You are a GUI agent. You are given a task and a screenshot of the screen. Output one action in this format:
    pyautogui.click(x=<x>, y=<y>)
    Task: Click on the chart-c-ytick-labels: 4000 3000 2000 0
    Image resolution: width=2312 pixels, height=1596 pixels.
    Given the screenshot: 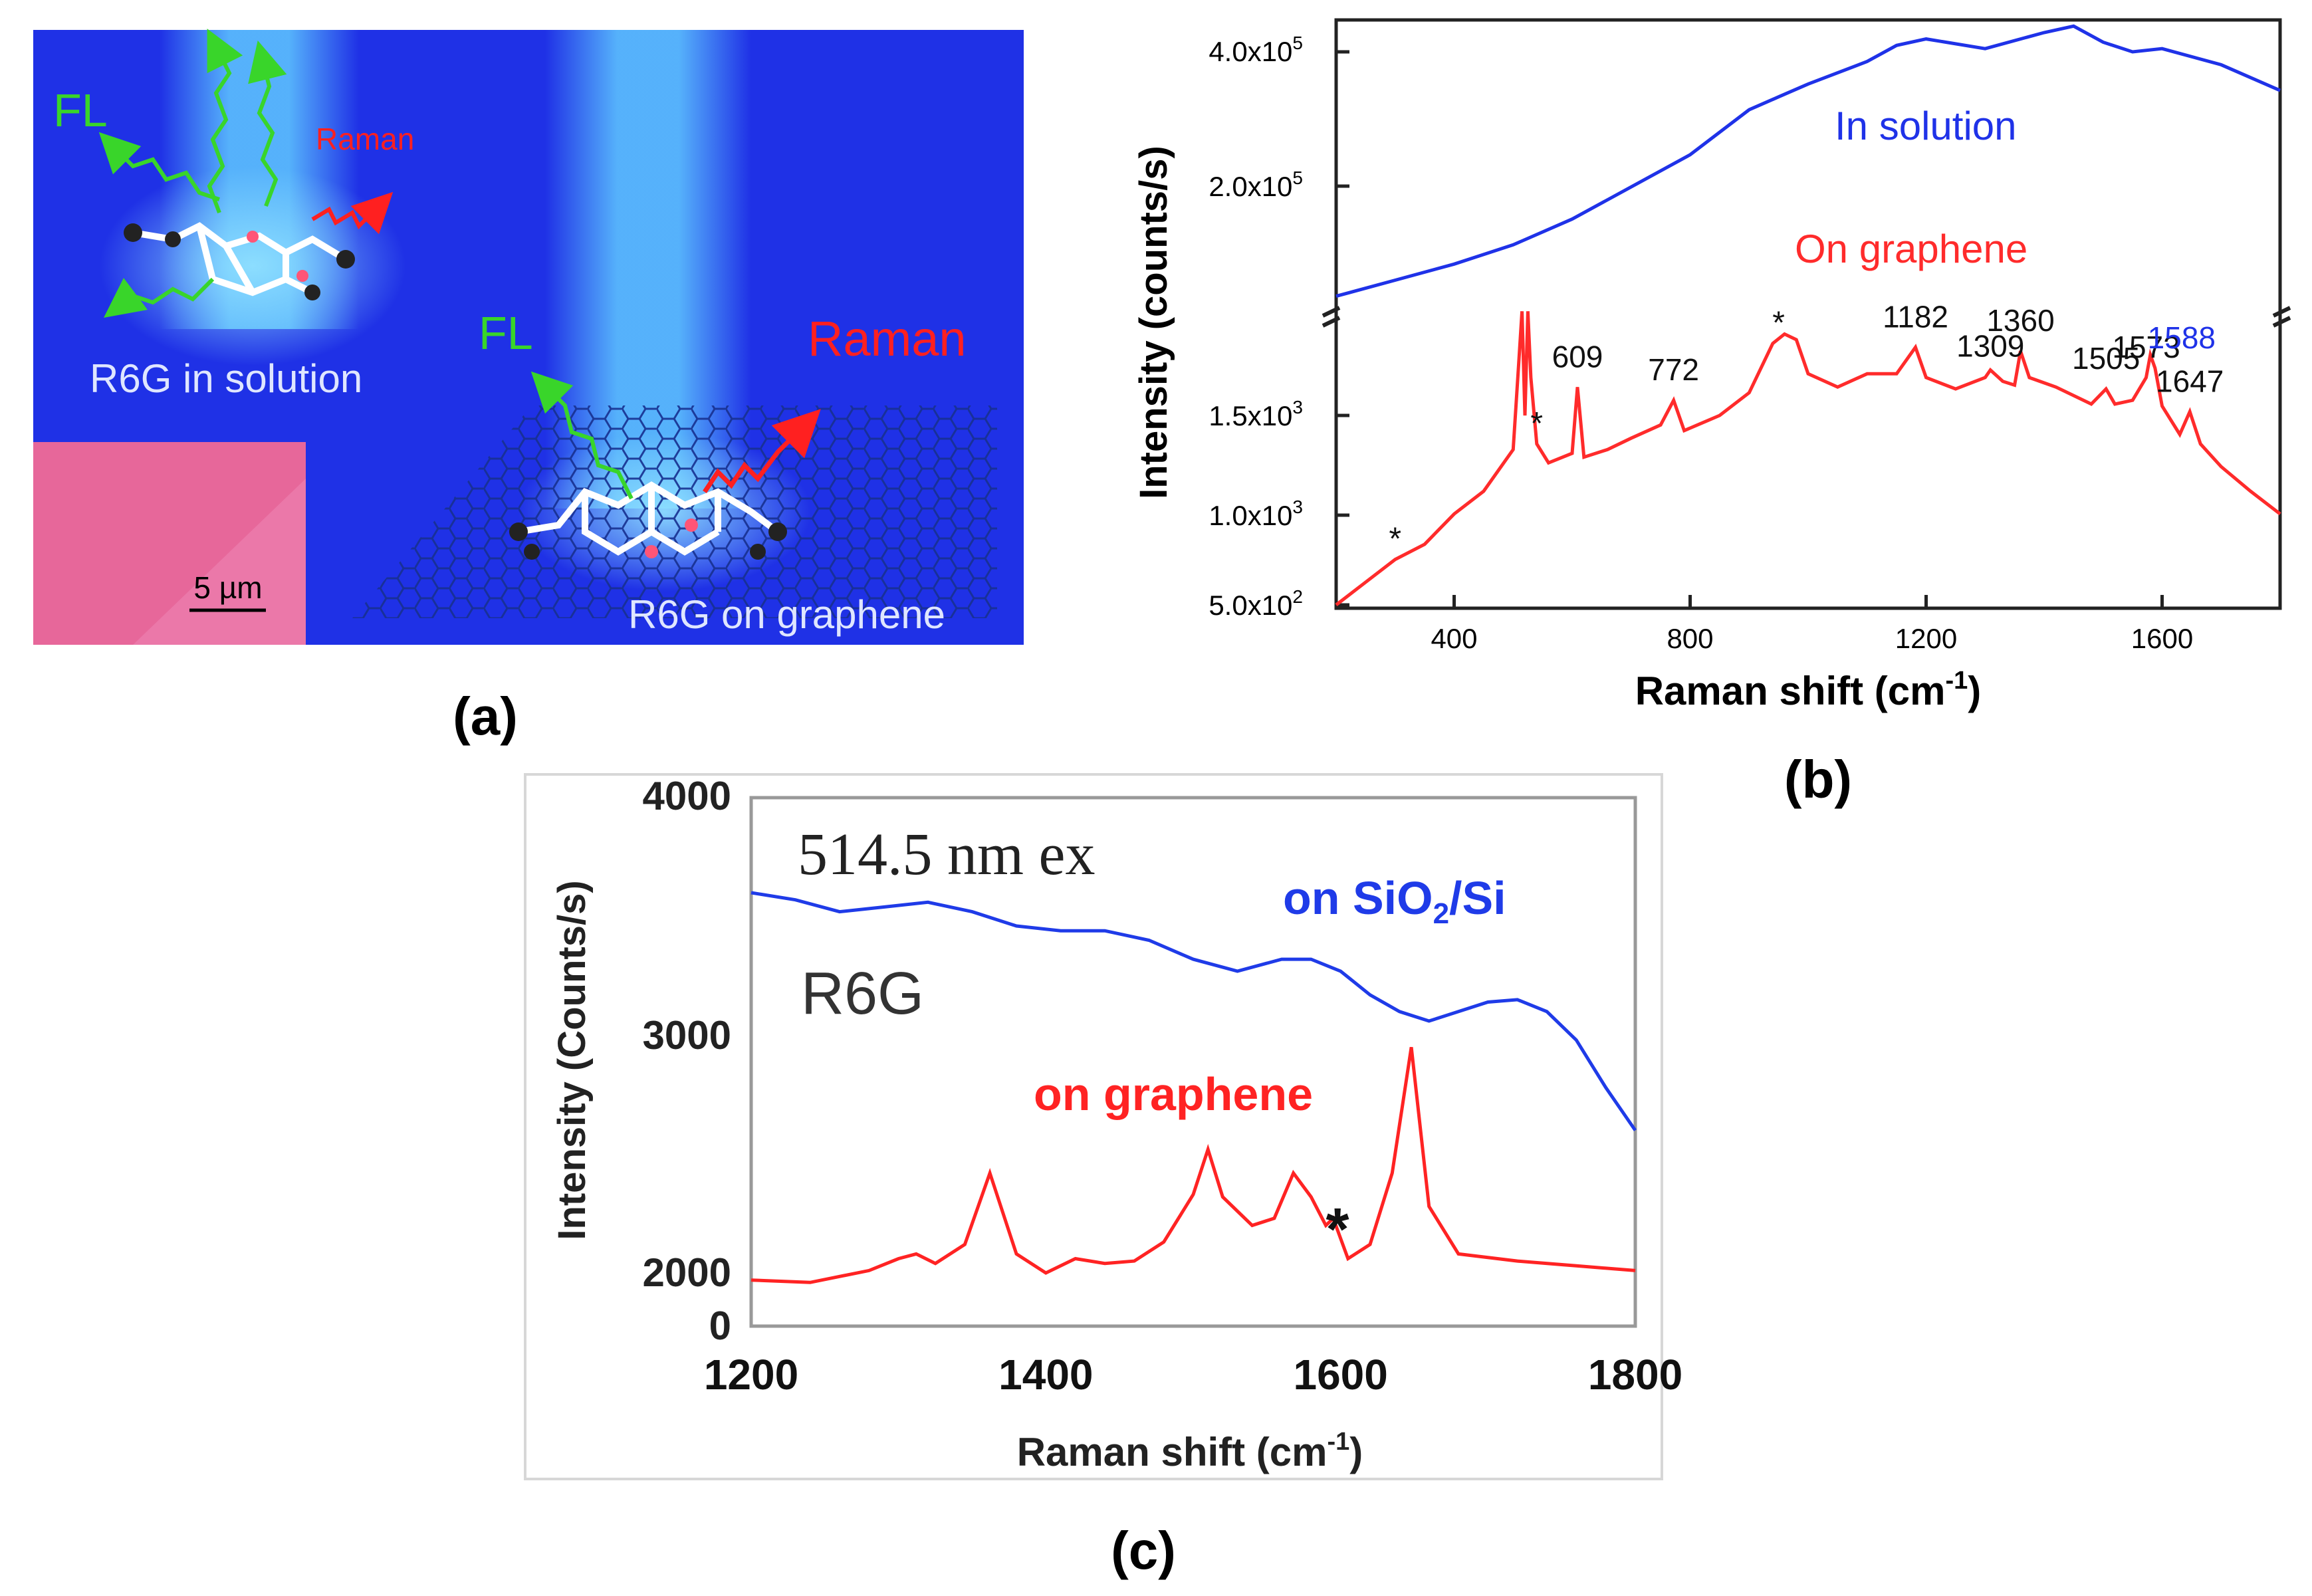 What is the action you would take?
    pyautogui.click(x=687, y=1061)
    